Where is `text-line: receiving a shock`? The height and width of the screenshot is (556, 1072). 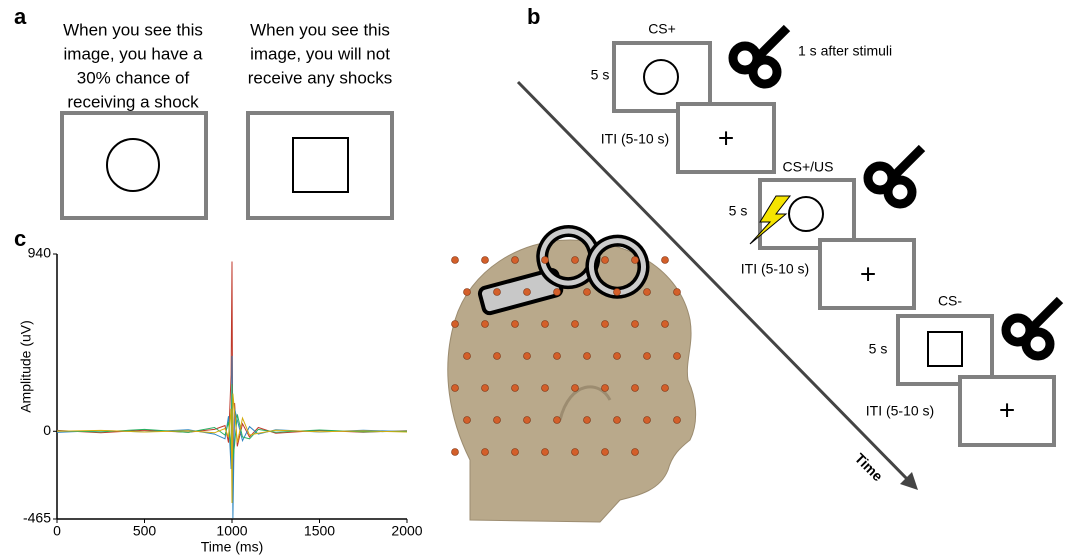
text-line: receiving a shock is located at coordinates (133, 101).